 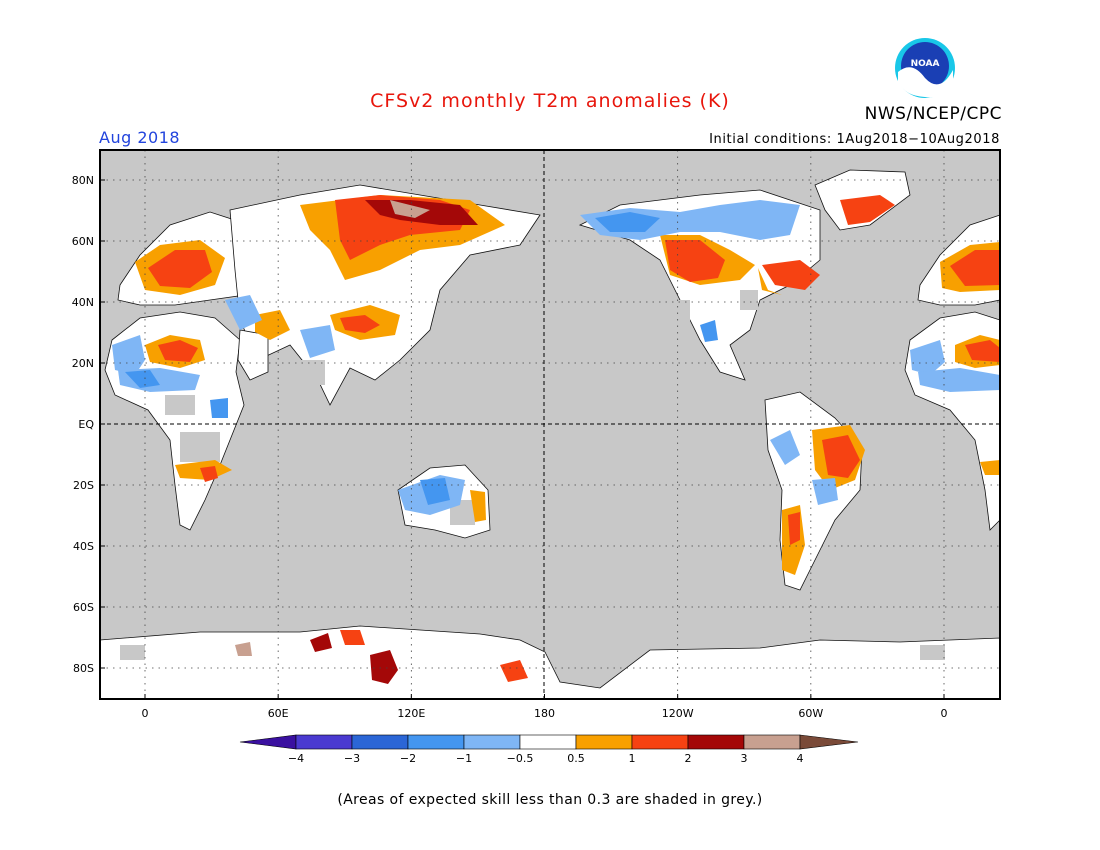 I want to click on colorbar-label: −1, so click(x=464, y=758).